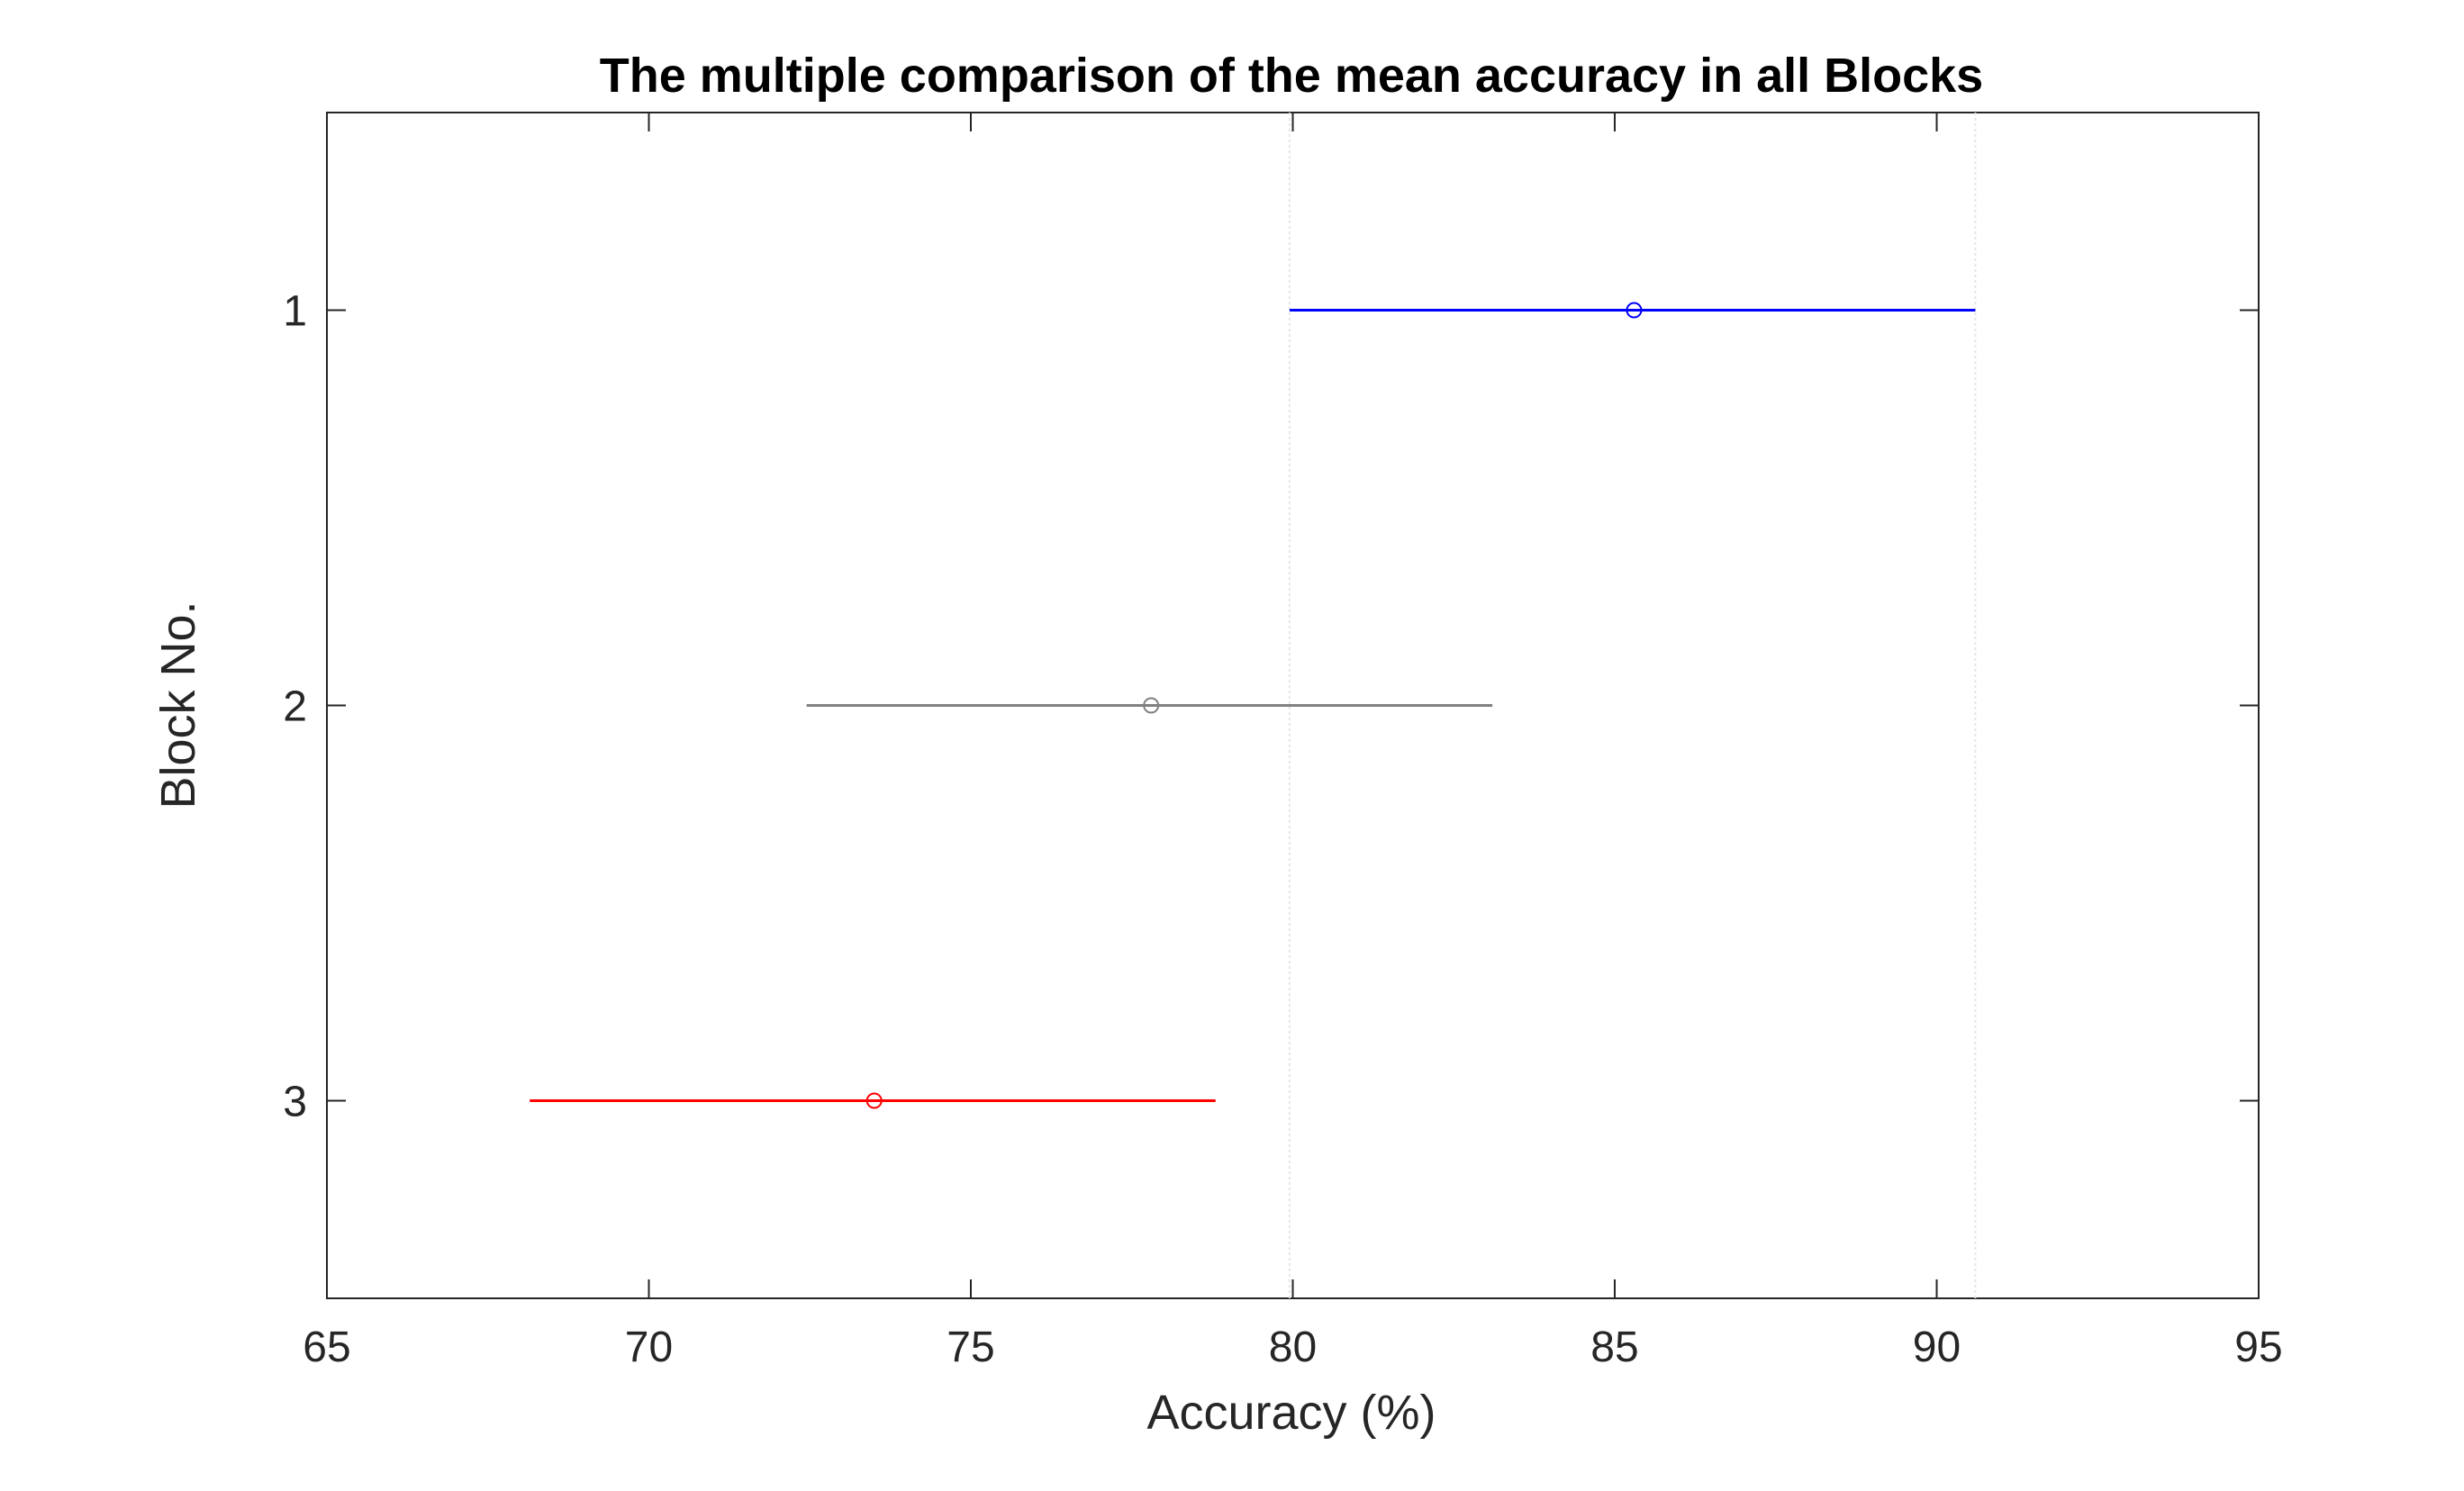  I want to click on y-tick-label: 3, so click(295, 1102).